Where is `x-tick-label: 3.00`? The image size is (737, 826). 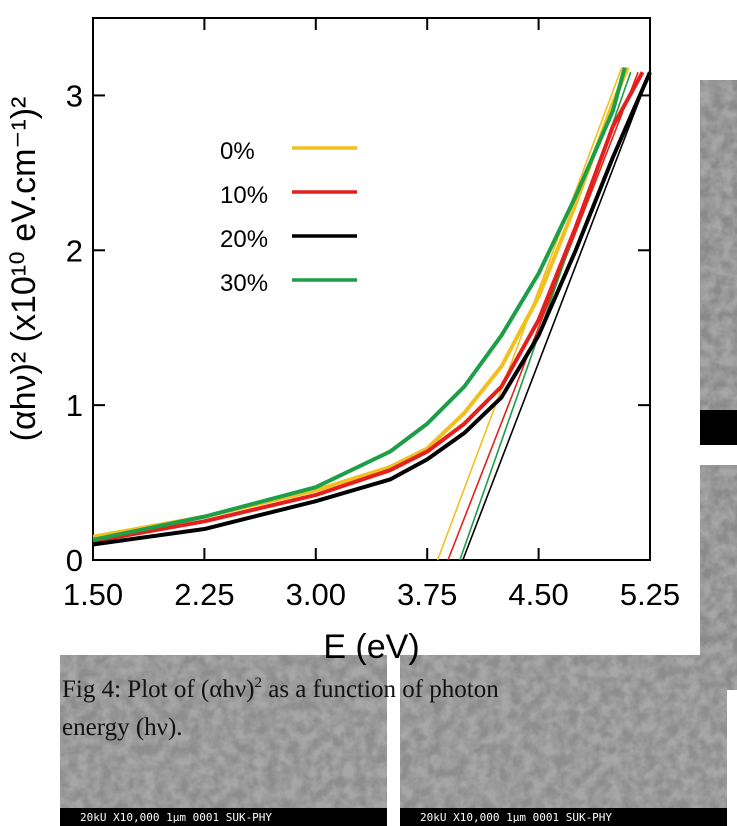 x-tick-label: 3.00 is located at coordinates (316, 594).